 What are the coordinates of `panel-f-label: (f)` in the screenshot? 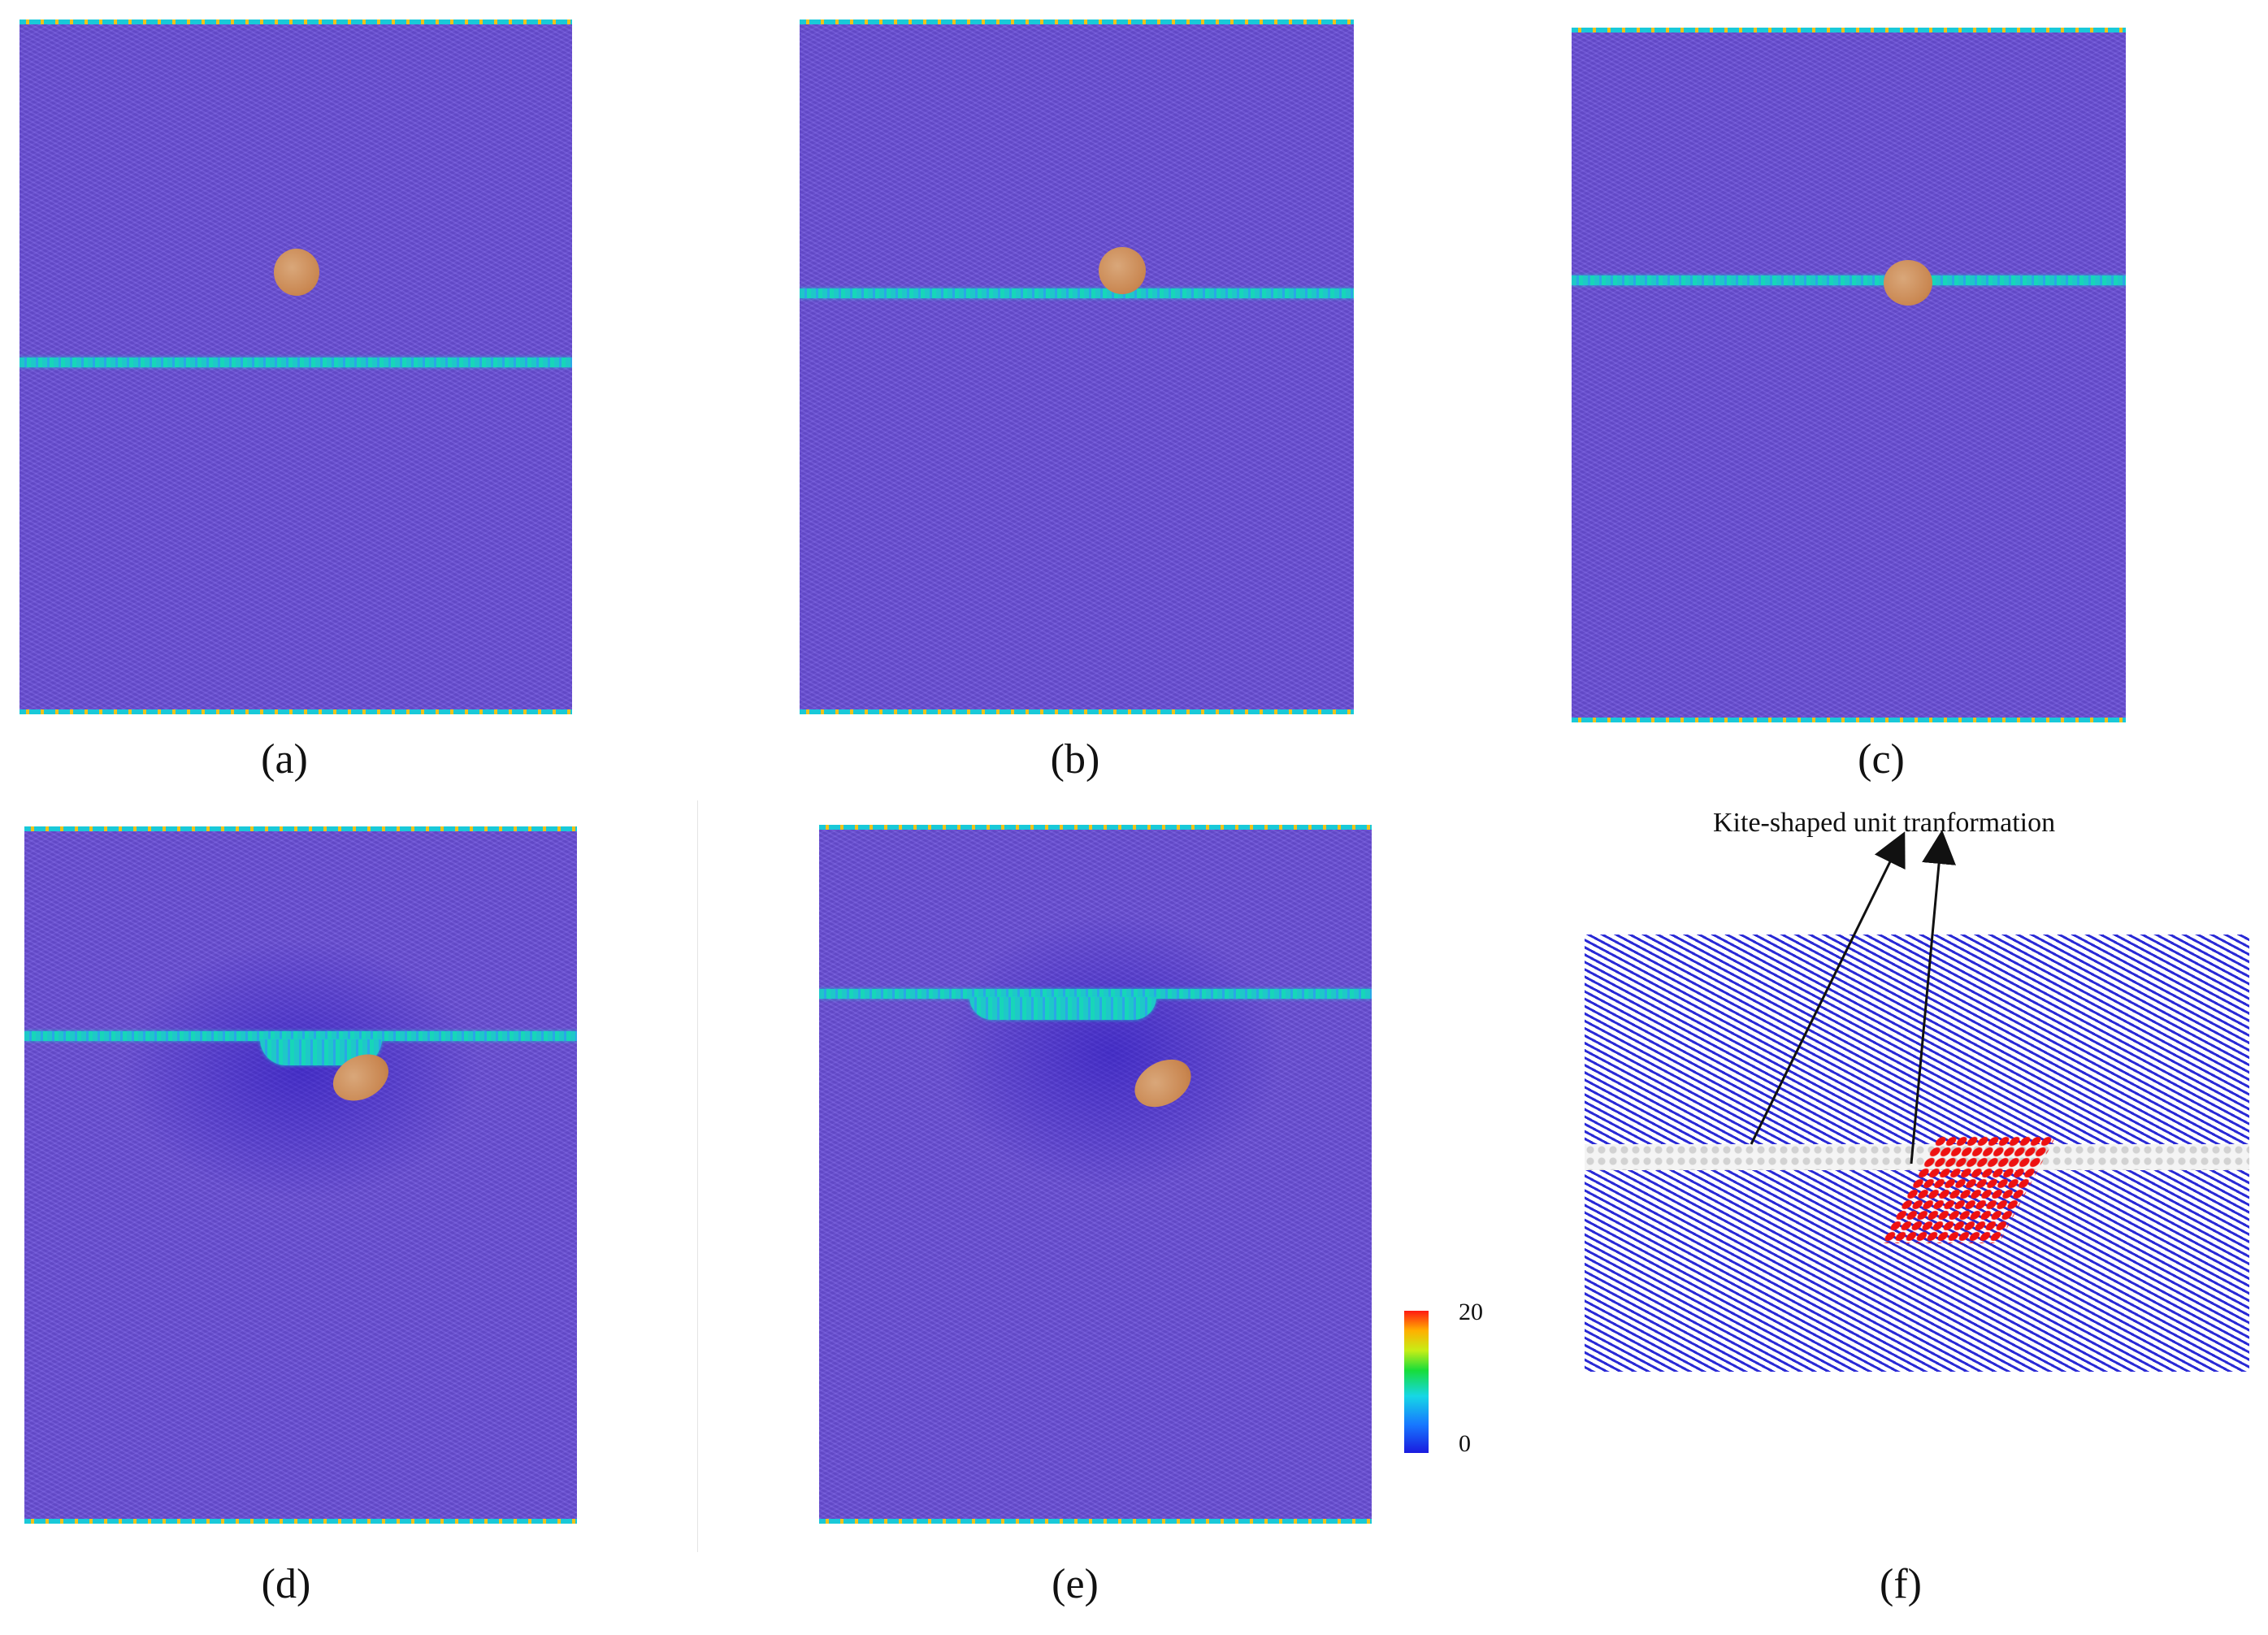 It's located at (1901, 1584).